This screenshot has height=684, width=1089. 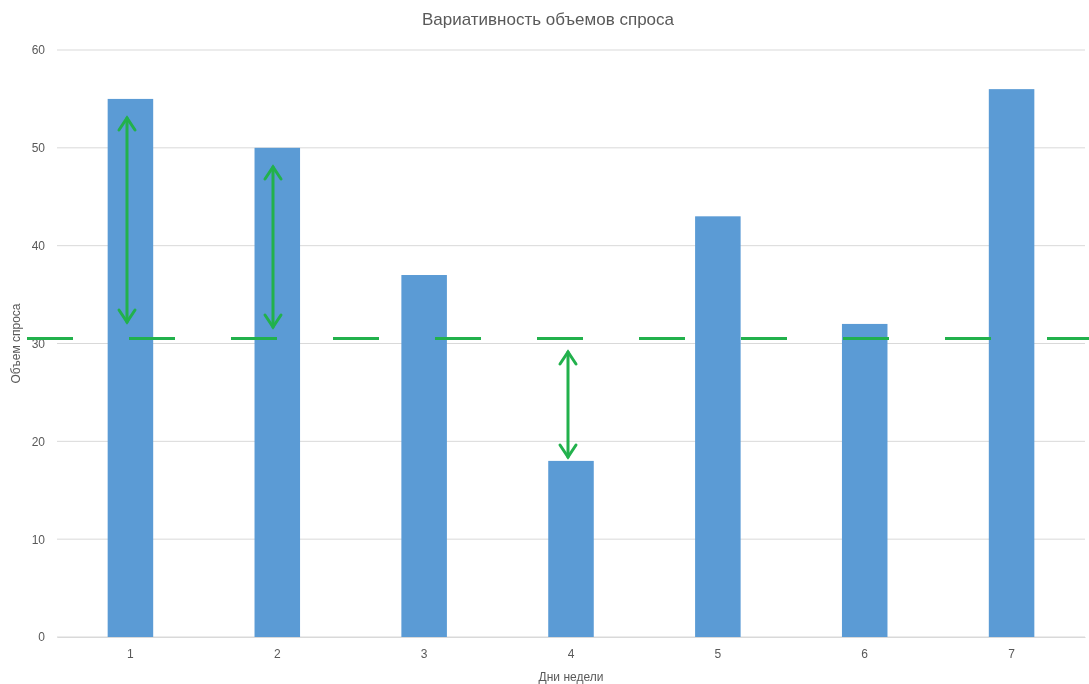 What do you see at coordinates (42, 637) in the screenshot?
I see `y-tick-label: 0` at bounding box center [42, 637].